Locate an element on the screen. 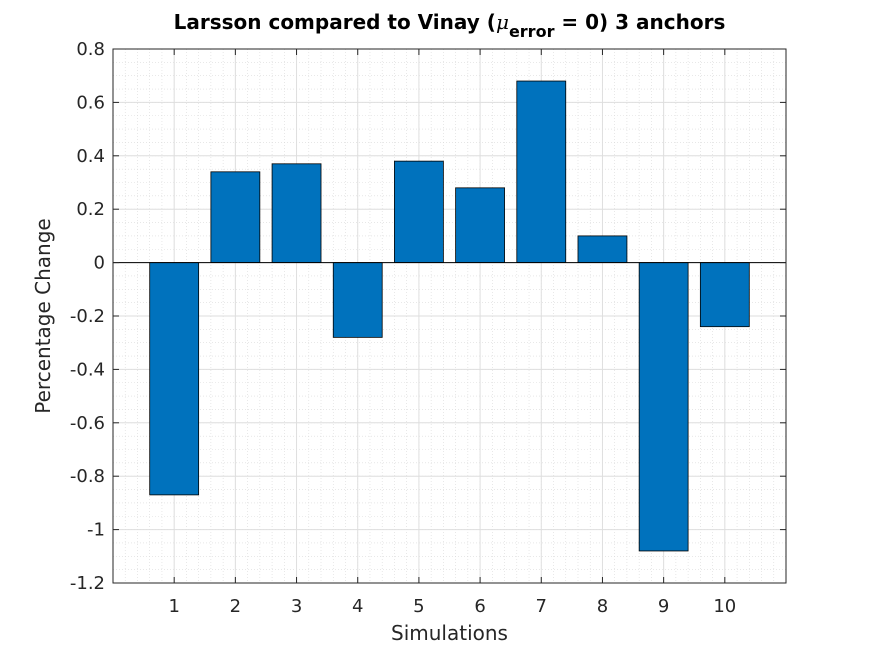 Image resolution: width=870 pixels, height=656 pixels. x-tick-label: 8 is located at coordinates (602, 606).